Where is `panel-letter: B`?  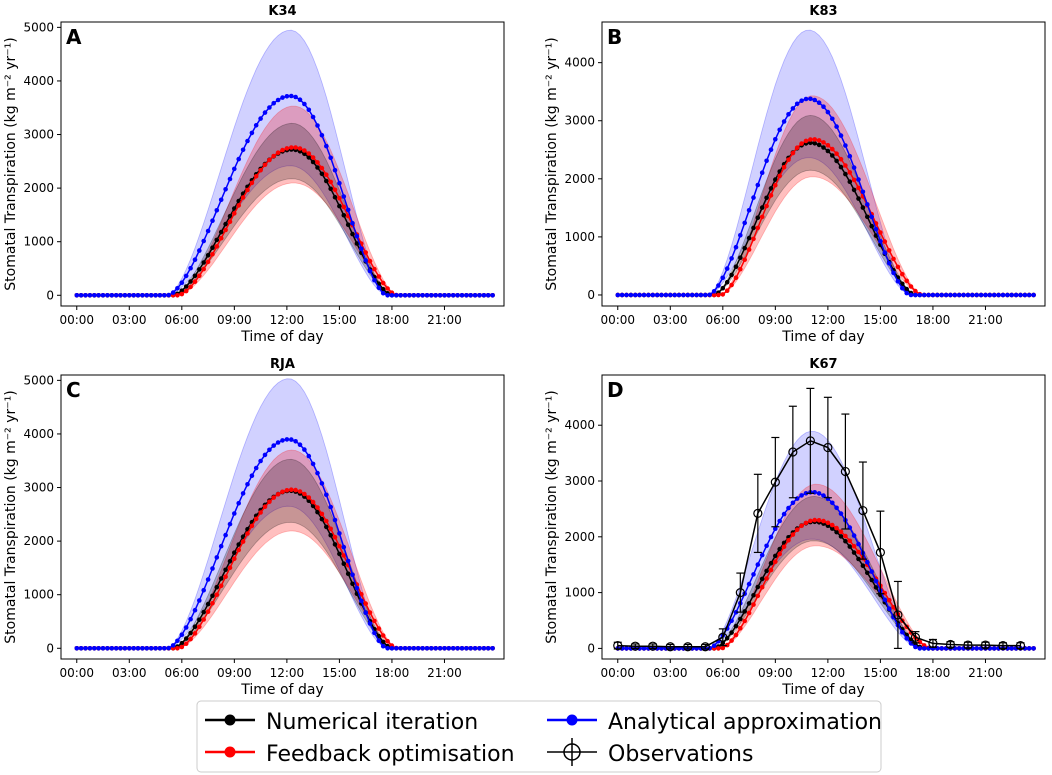 panel-letter: B is located at coordinates (614, 37).